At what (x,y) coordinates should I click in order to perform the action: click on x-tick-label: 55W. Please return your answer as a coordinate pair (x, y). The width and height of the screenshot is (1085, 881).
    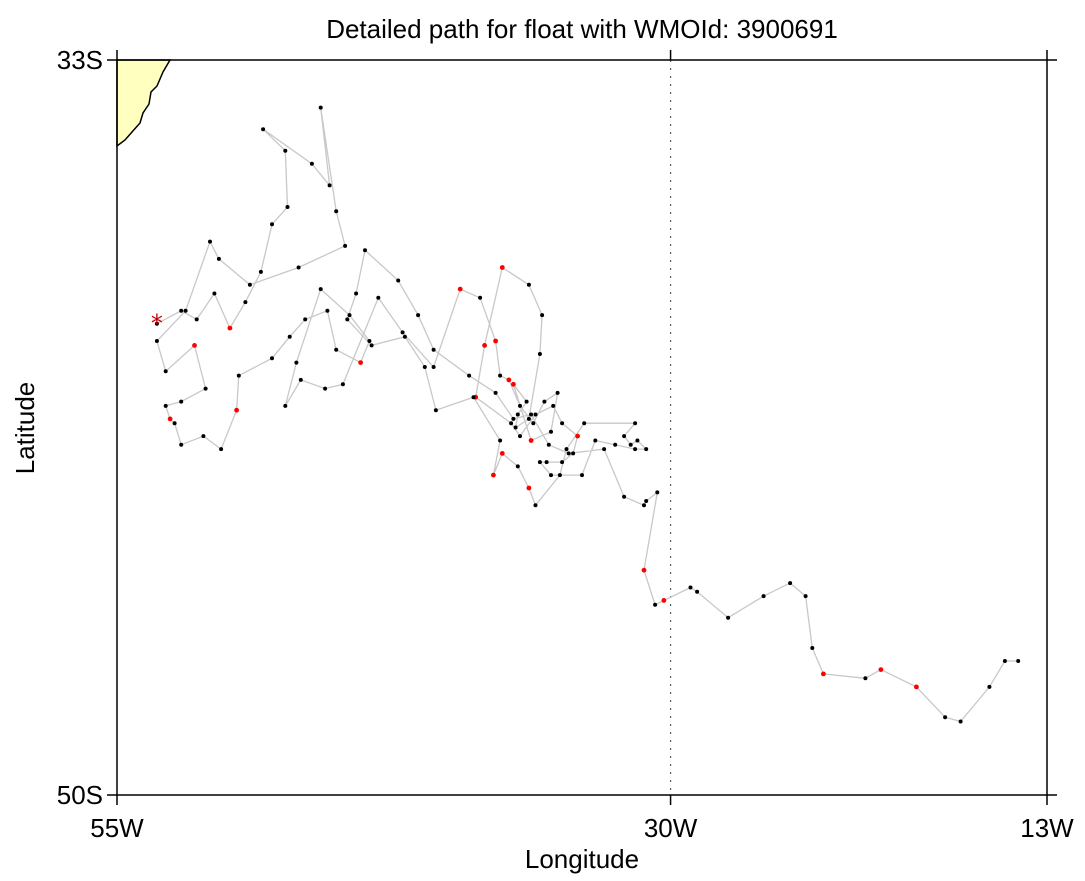
    Looking at the image, I should click on (117, 828).